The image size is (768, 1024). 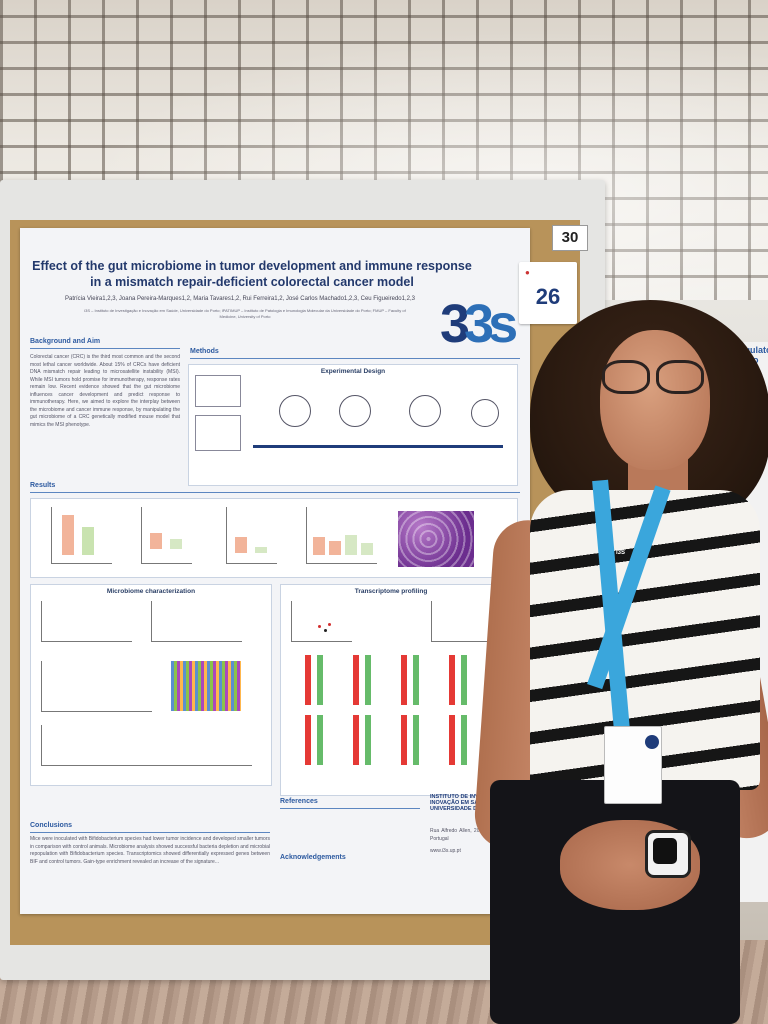 What do you see at coordinates (65, 341) in the screenshot?
I see `background-heading: Background and Aim` at bounding box center [65, 341].